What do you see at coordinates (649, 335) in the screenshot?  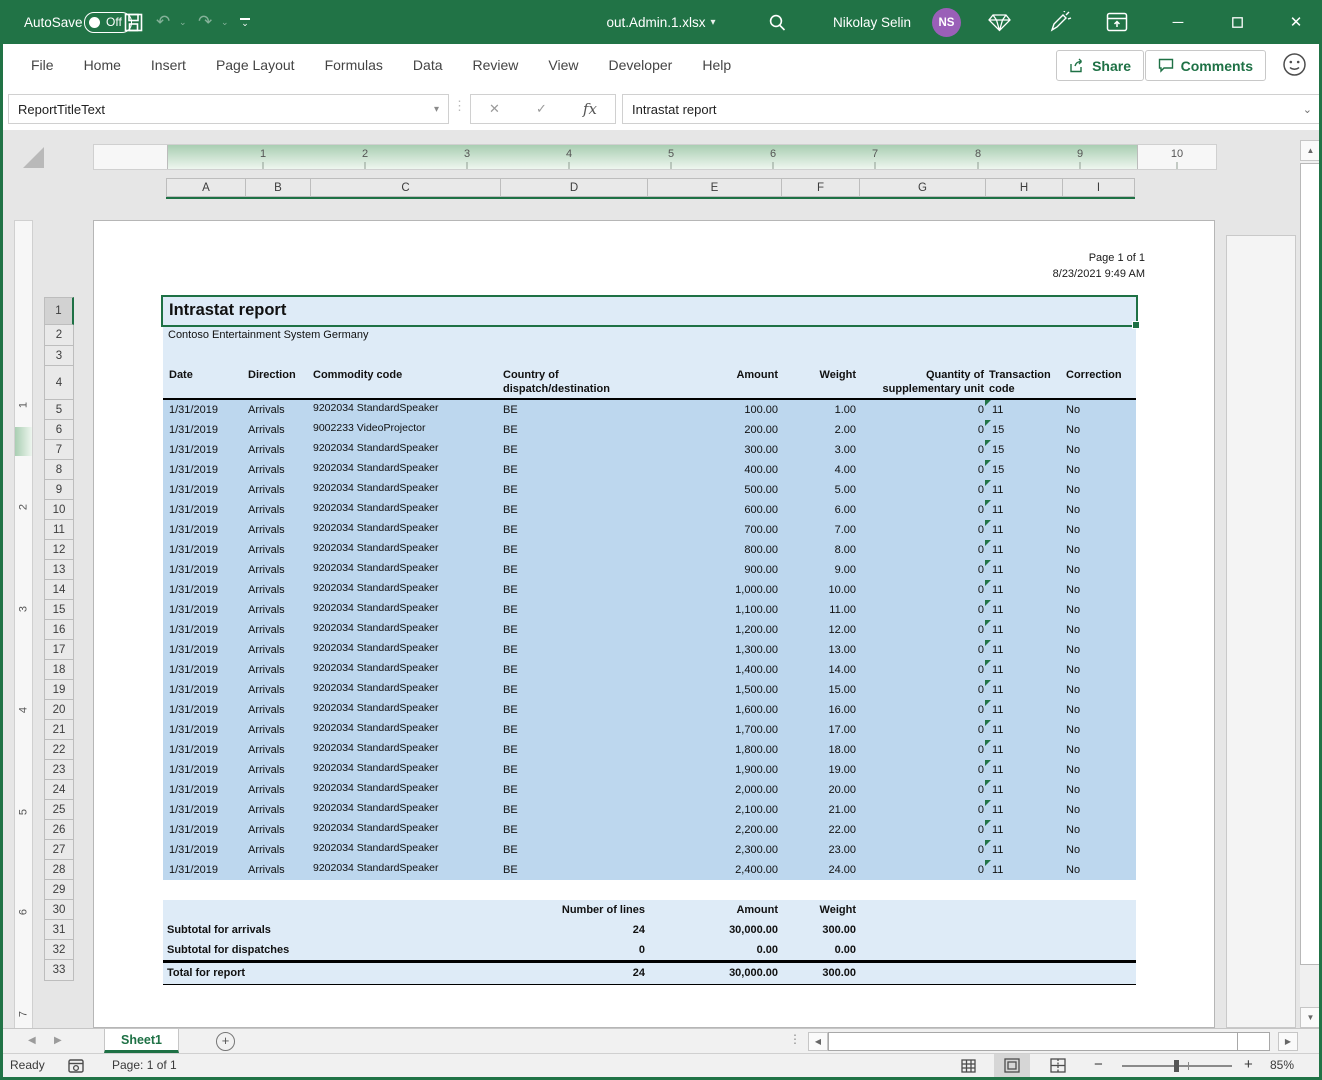 I see `report-company-cell: Contoso Entertainment System Germany` at bounding box center [649, 335].